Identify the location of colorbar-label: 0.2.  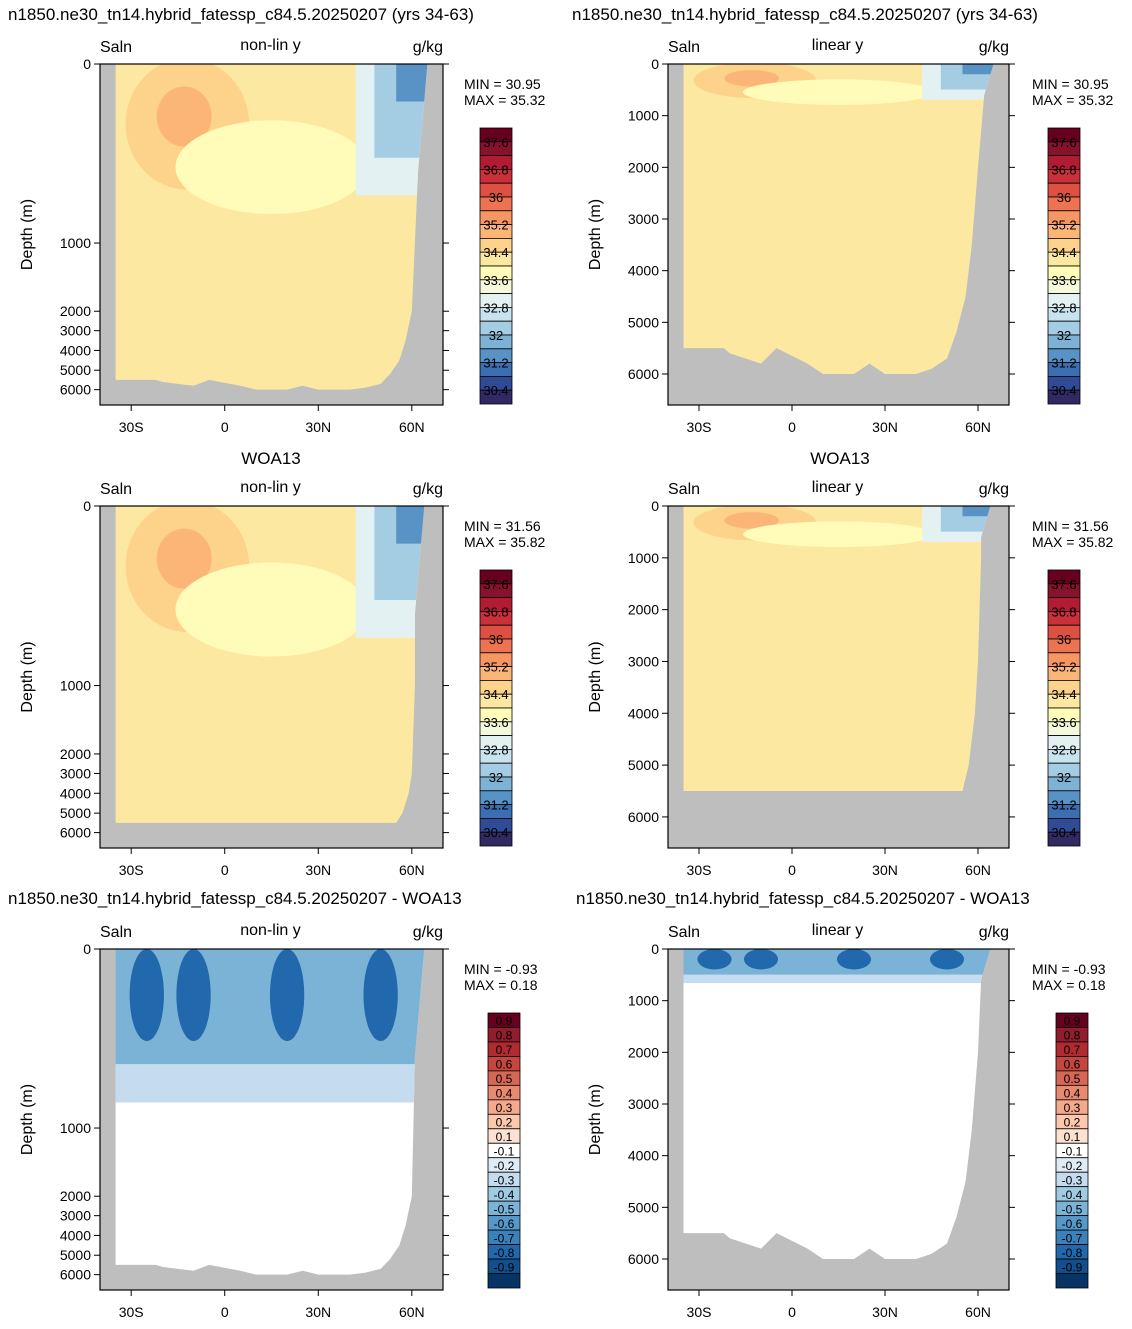
(504, 1123).